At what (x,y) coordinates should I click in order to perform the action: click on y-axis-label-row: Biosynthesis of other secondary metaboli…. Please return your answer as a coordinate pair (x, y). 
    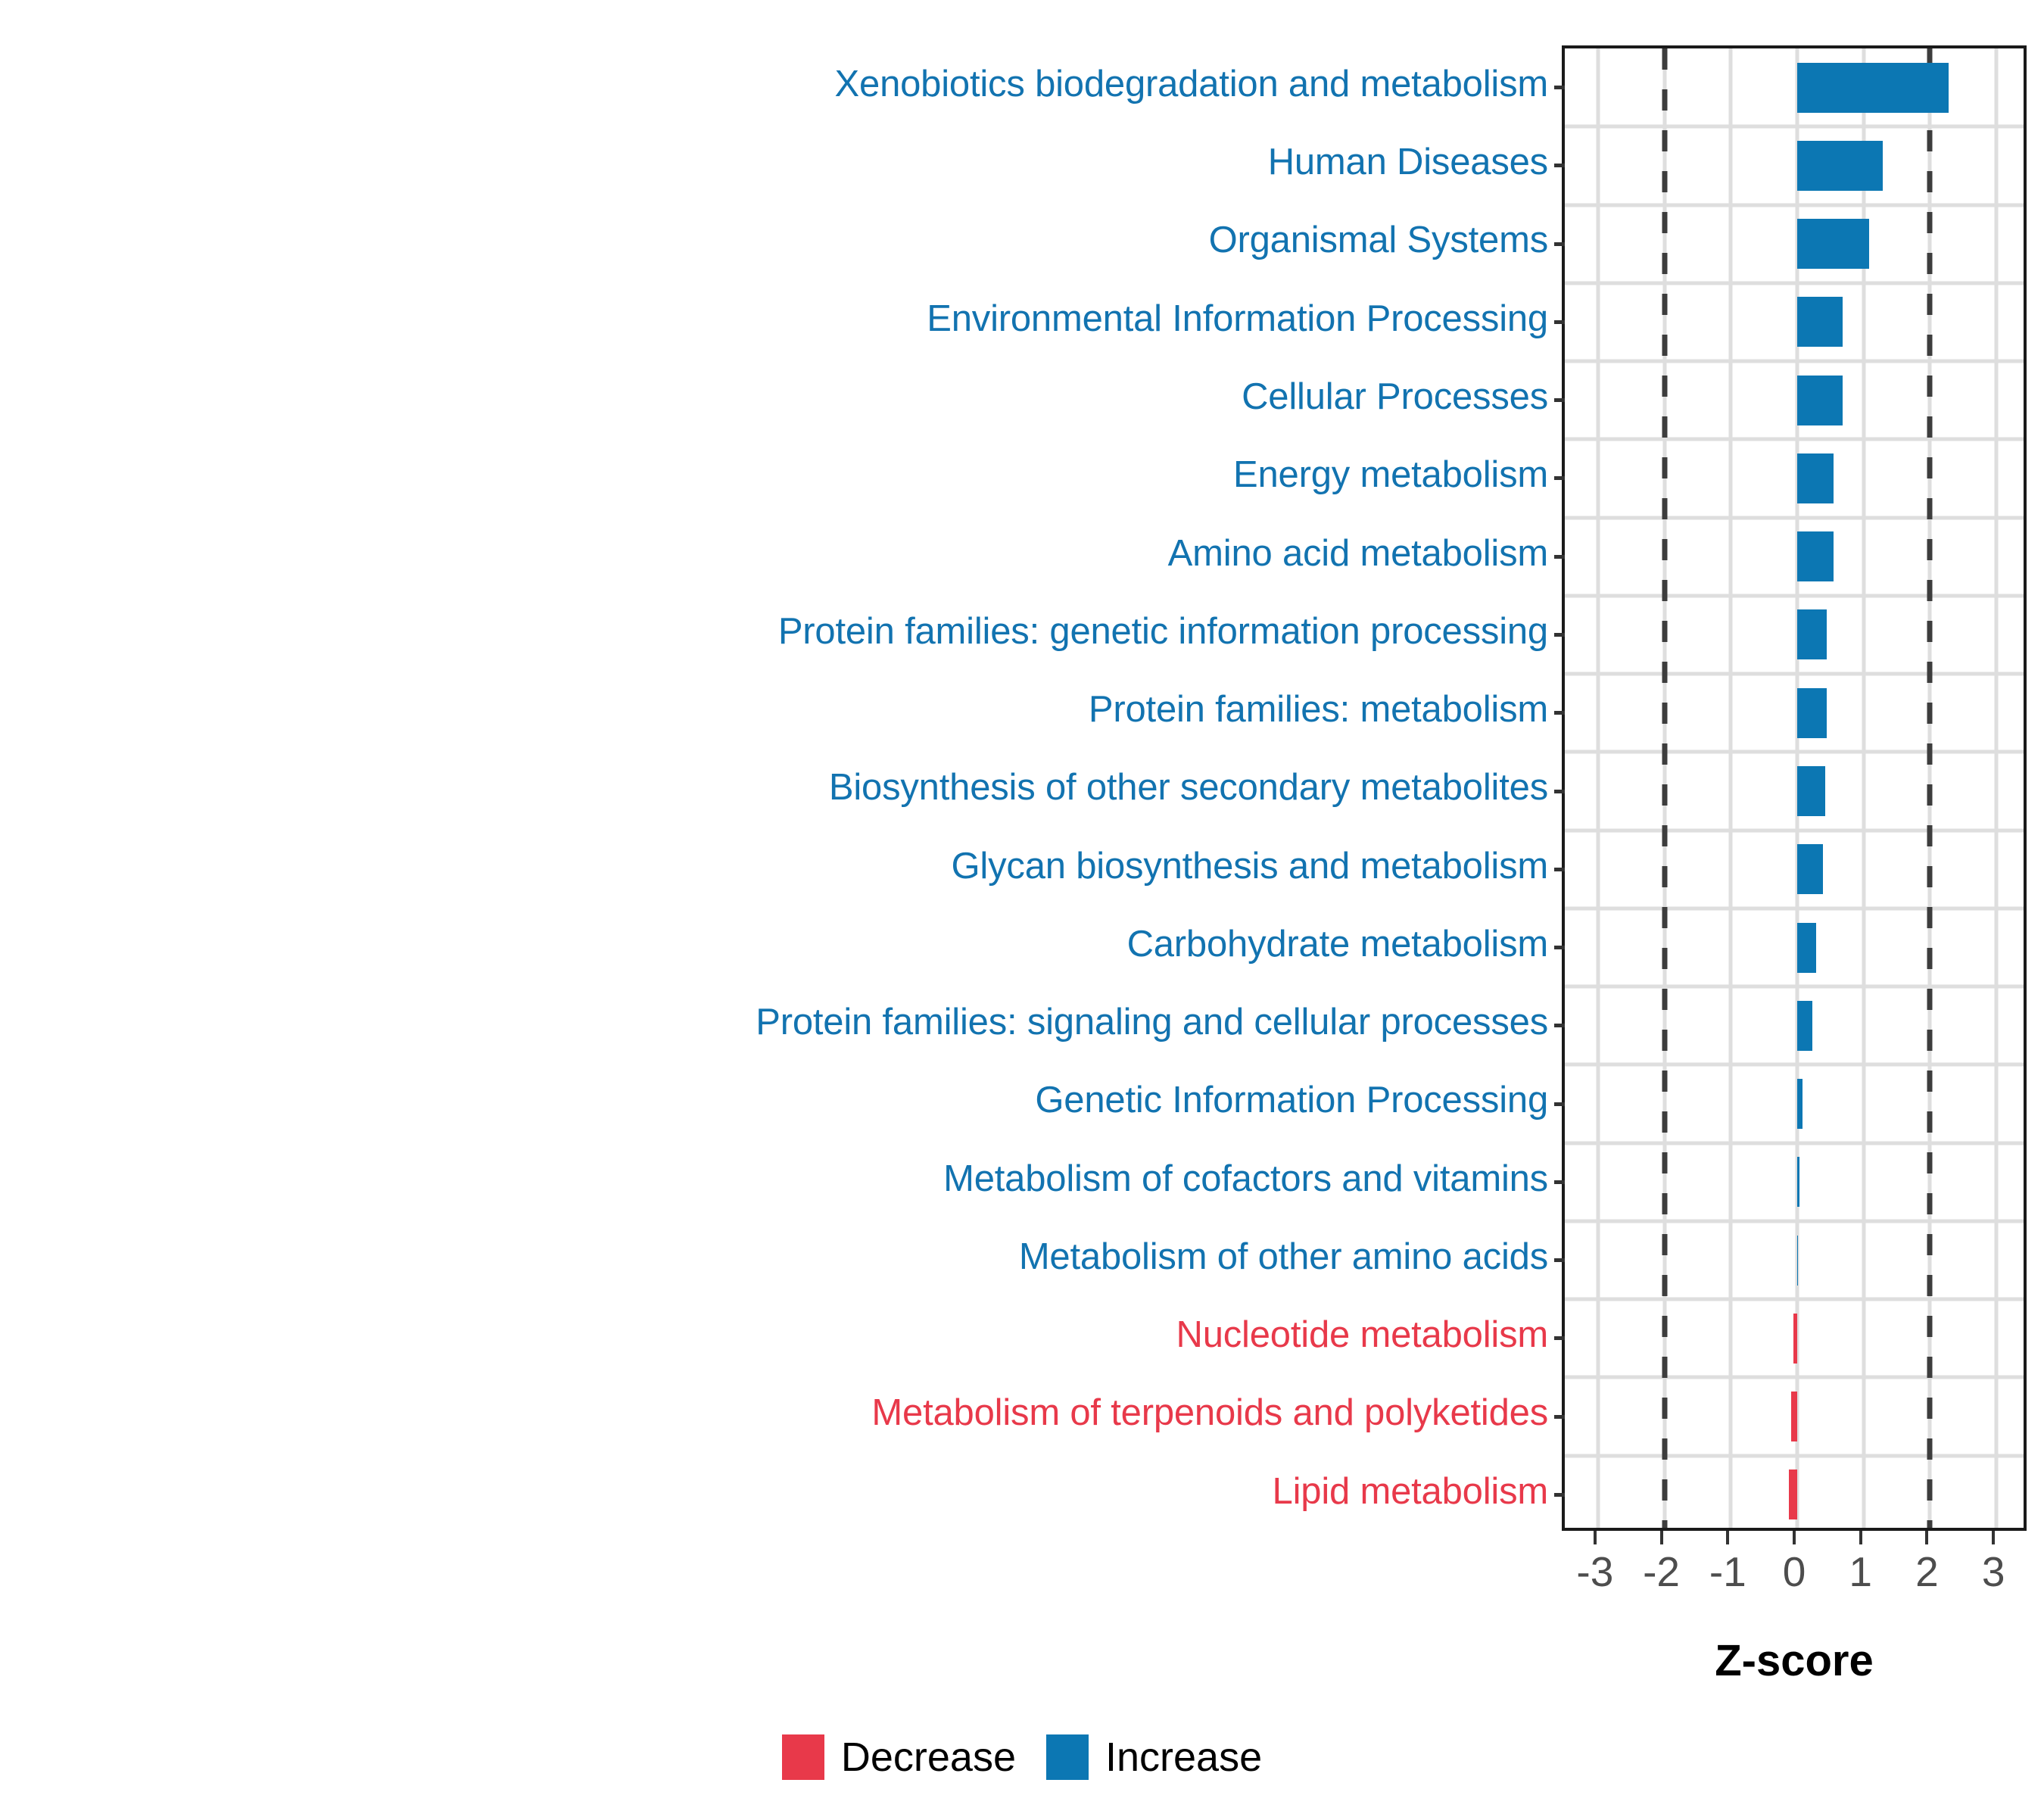
    Looking at the image, I should click on (781, 788).